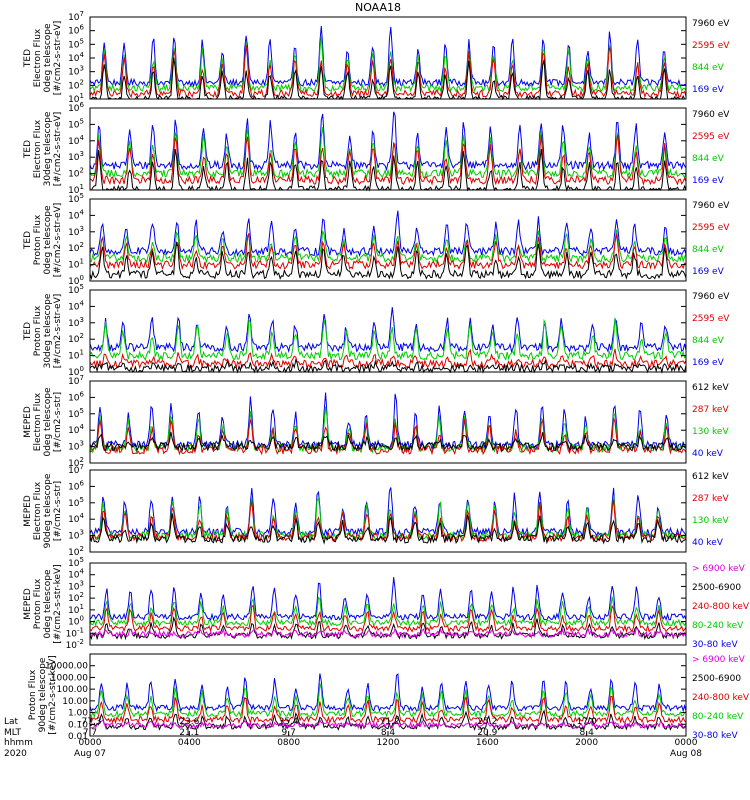 This screenshot has width=750, height=800. I want to click on x-tick-hhmm: 1600, so click(487, 743).